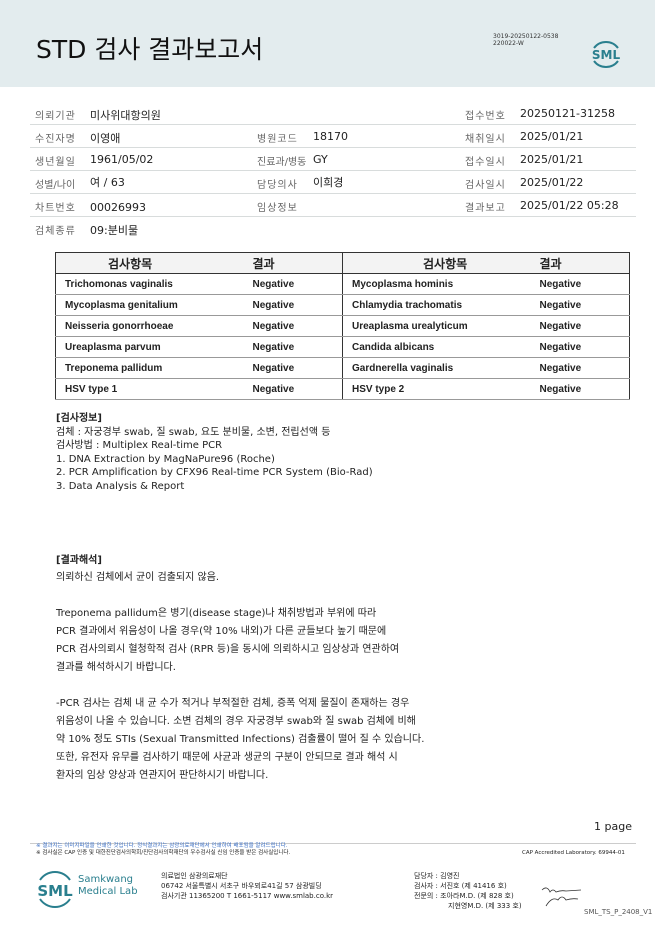 The height and width of the screenshot is (925, 655). What do you see at coordinates (552, 136) in the screenshot?
I see `collect-date-value: 2025/01/21` at bounding box center [552, 136].